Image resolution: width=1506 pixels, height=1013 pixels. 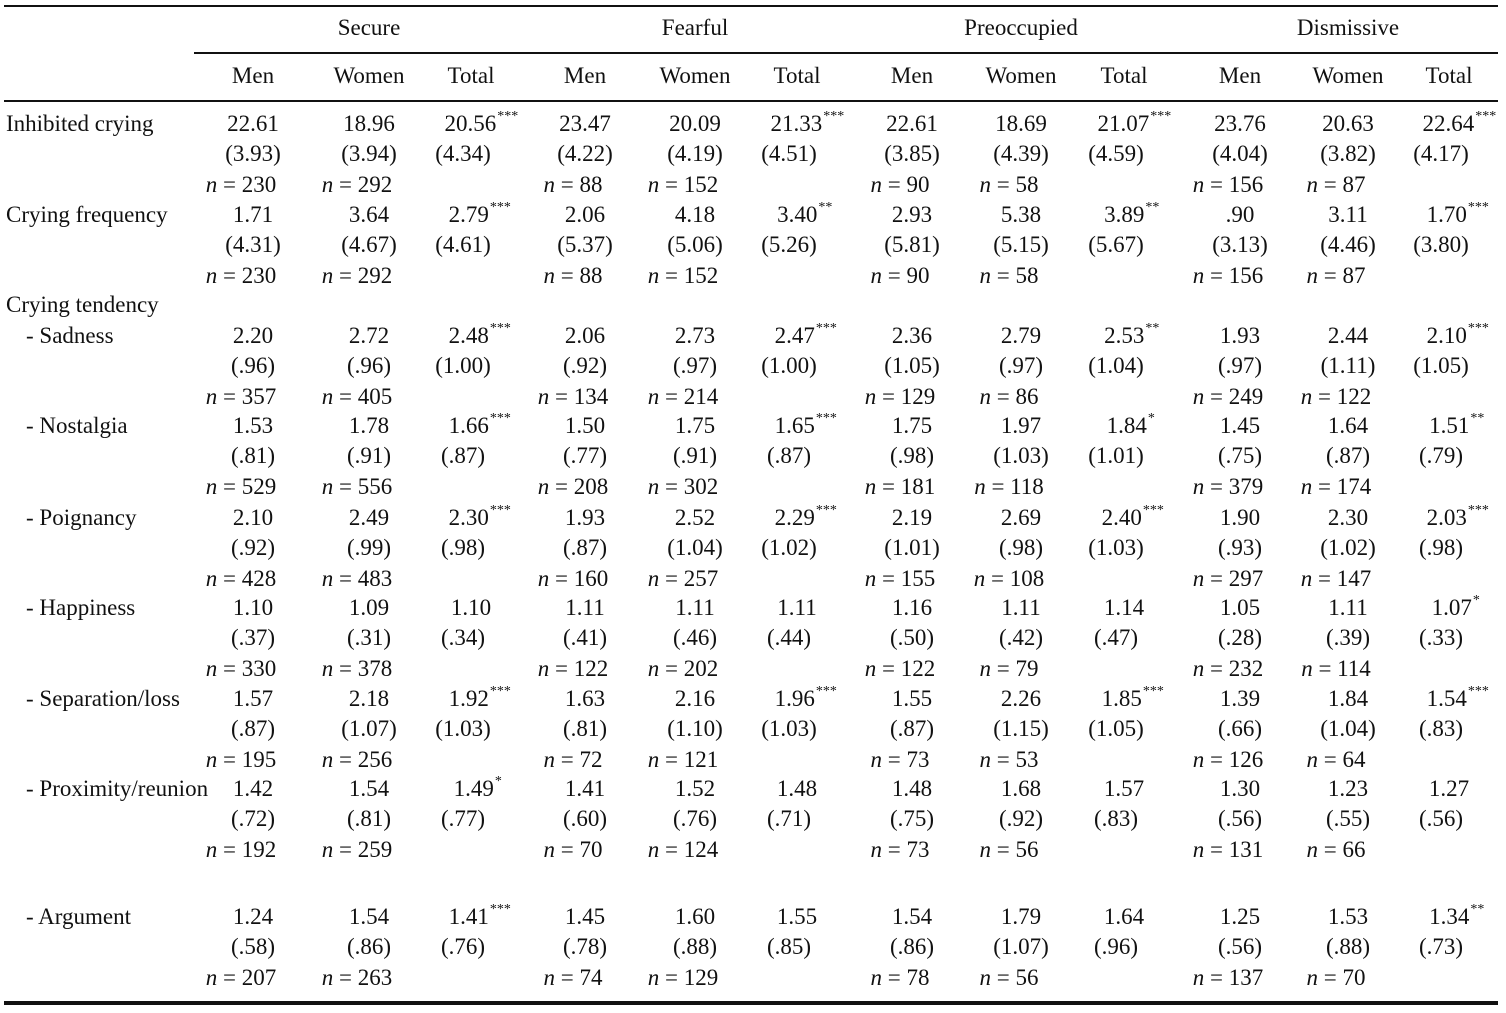 I want to click on cell-women-mean: 4.18, so click(x=695, y=214).